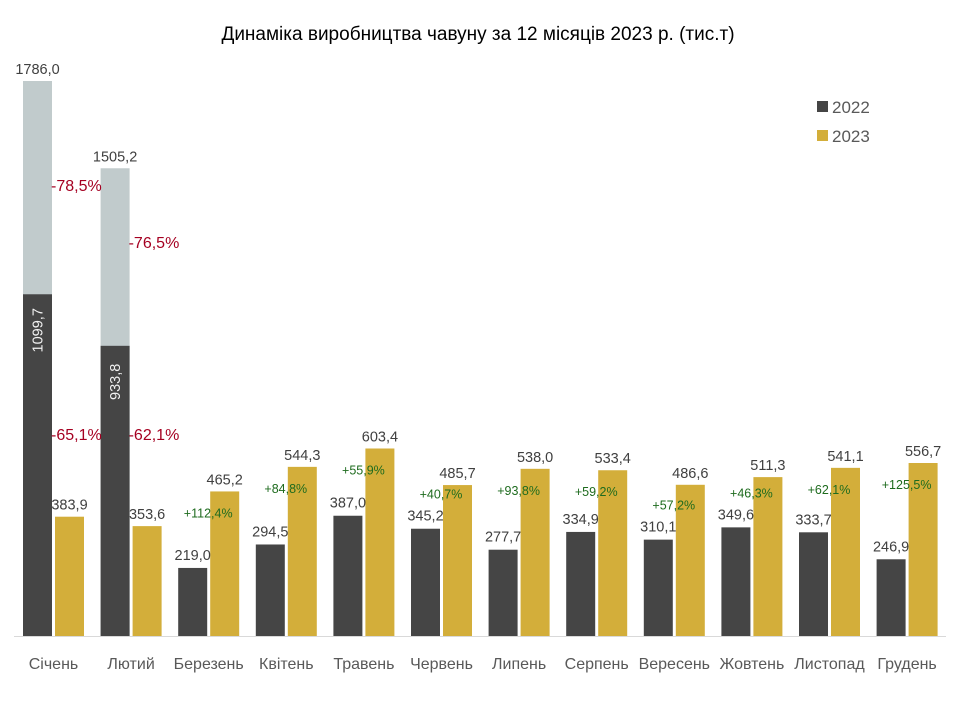 This screenshot has height=720, width=960. I want to click on data-label-2022: 387,0, so click(348, 504).